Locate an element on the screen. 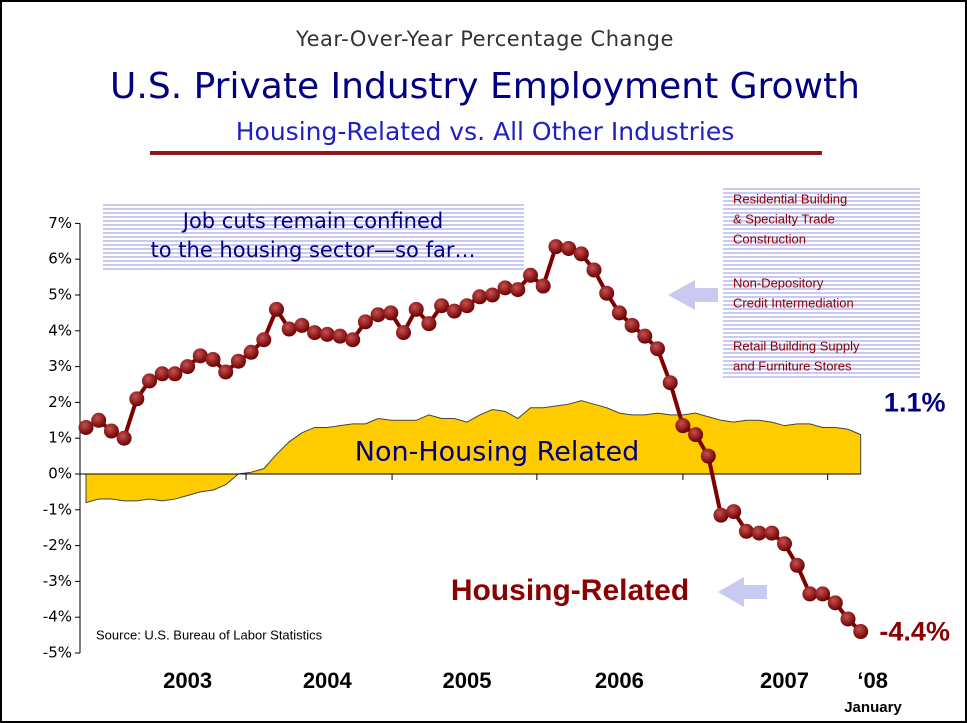 This screenshot has height=723, width=967. x-note: January is located at coordinates (873, 707).